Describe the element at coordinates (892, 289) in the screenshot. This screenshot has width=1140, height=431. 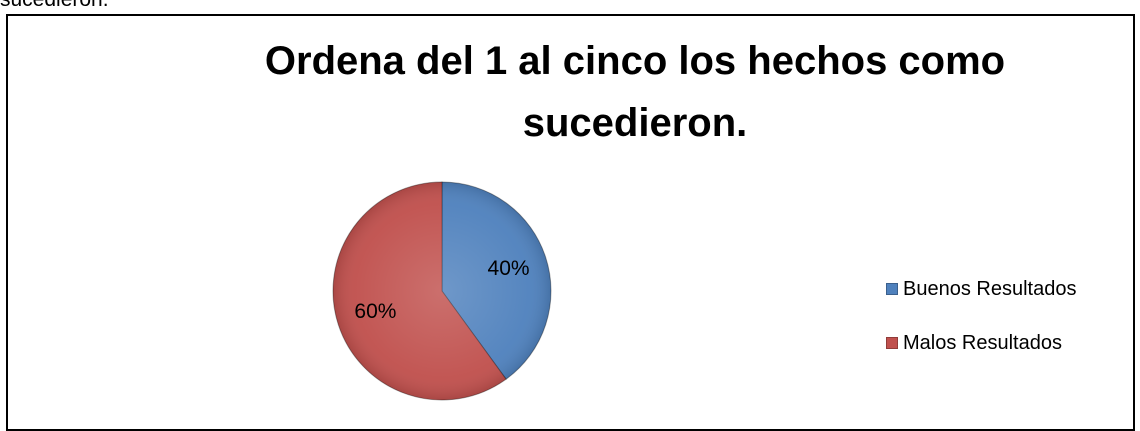
I see `legend-swatch-buenos-resultados` at that location.